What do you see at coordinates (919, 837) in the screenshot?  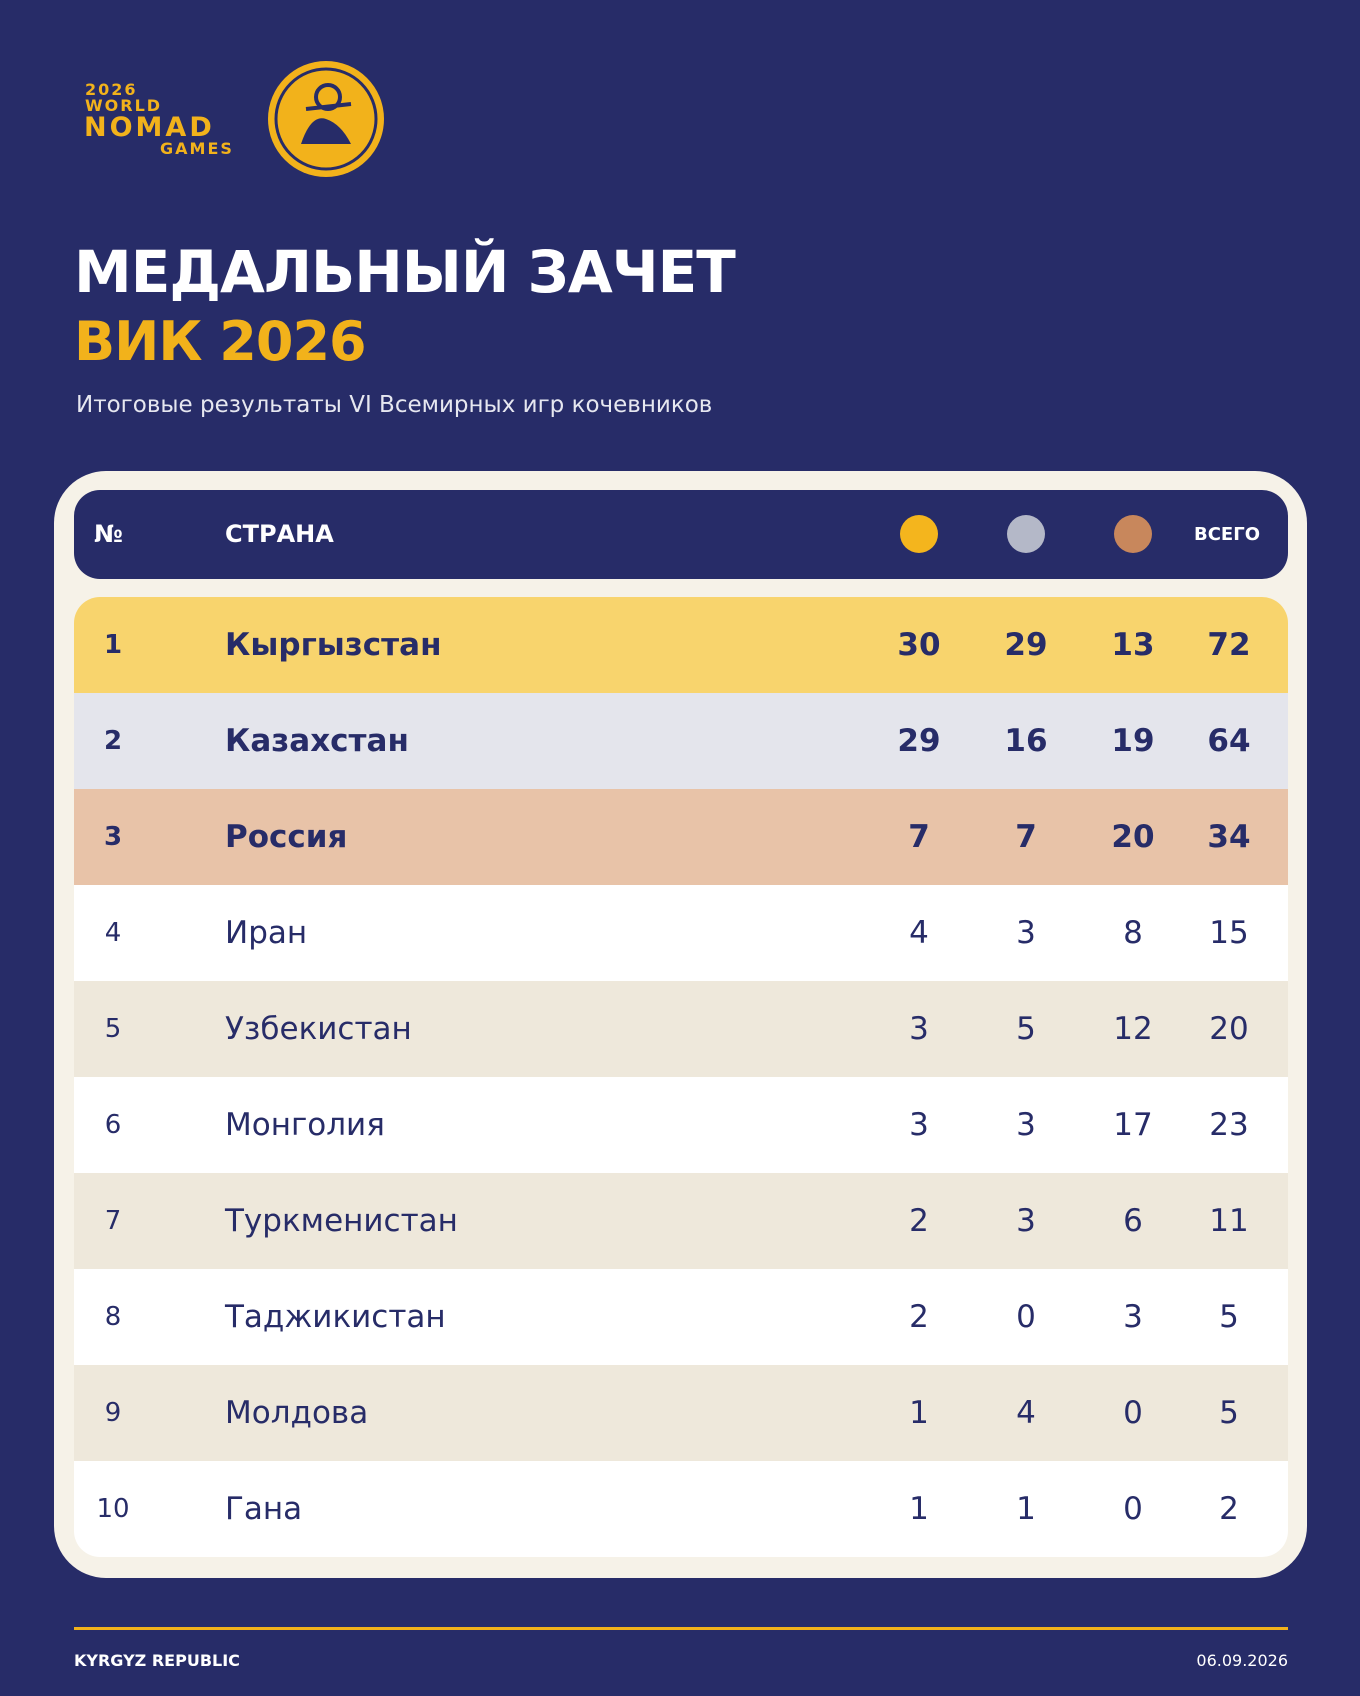 I see `gold: 7` at bounding box center [919, 837].